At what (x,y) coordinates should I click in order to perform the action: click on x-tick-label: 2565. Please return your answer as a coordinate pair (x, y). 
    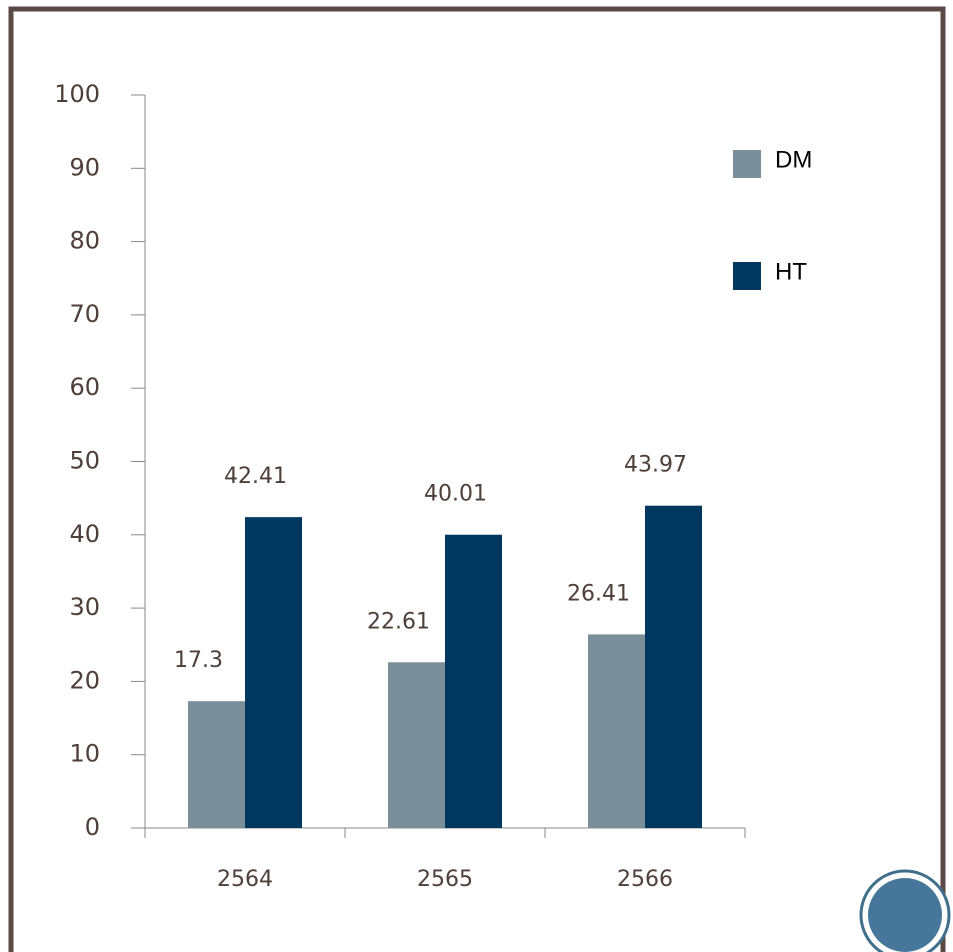
    Looking at the image, I should click on (445, 879).